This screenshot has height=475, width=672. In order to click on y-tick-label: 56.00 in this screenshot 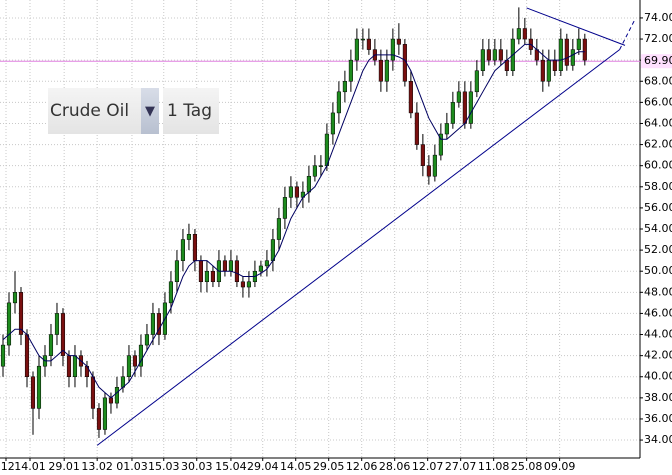, I will do `click(658, 207)`.